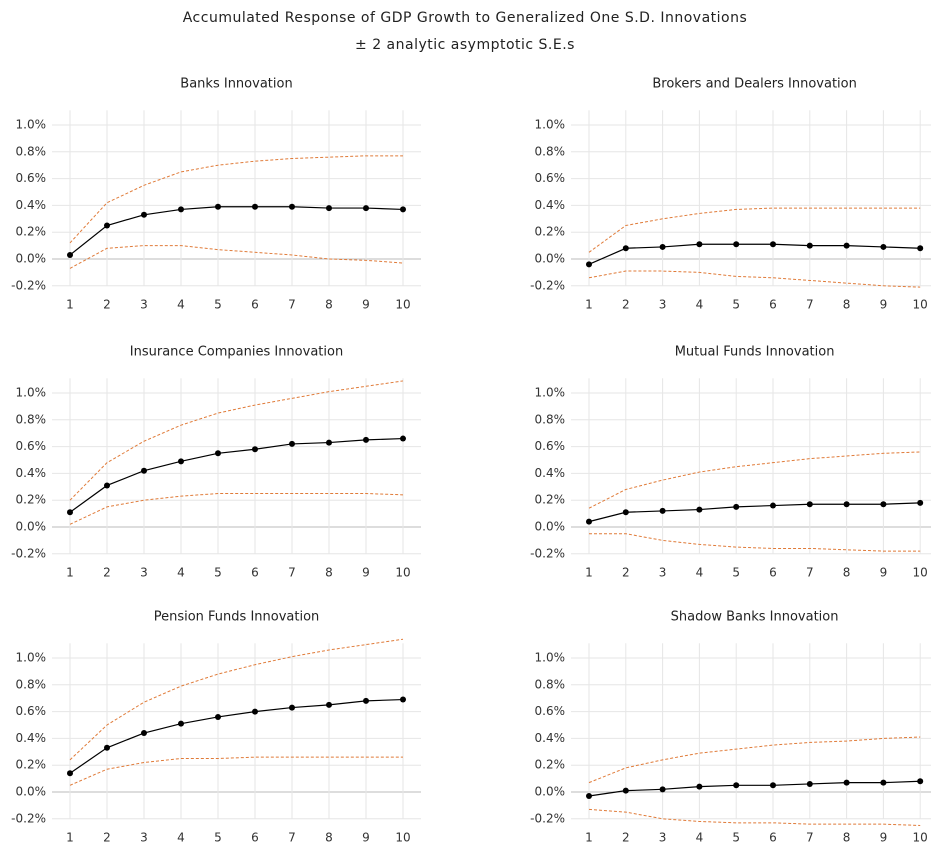 The height and width of the screenshot is (842, 931). What do you see at coordinates (465, 45) in the screenshot?
I see `chart-subtitle: ± 2 analytic asymptotic S.E.s` at bounding box center [465, 45].